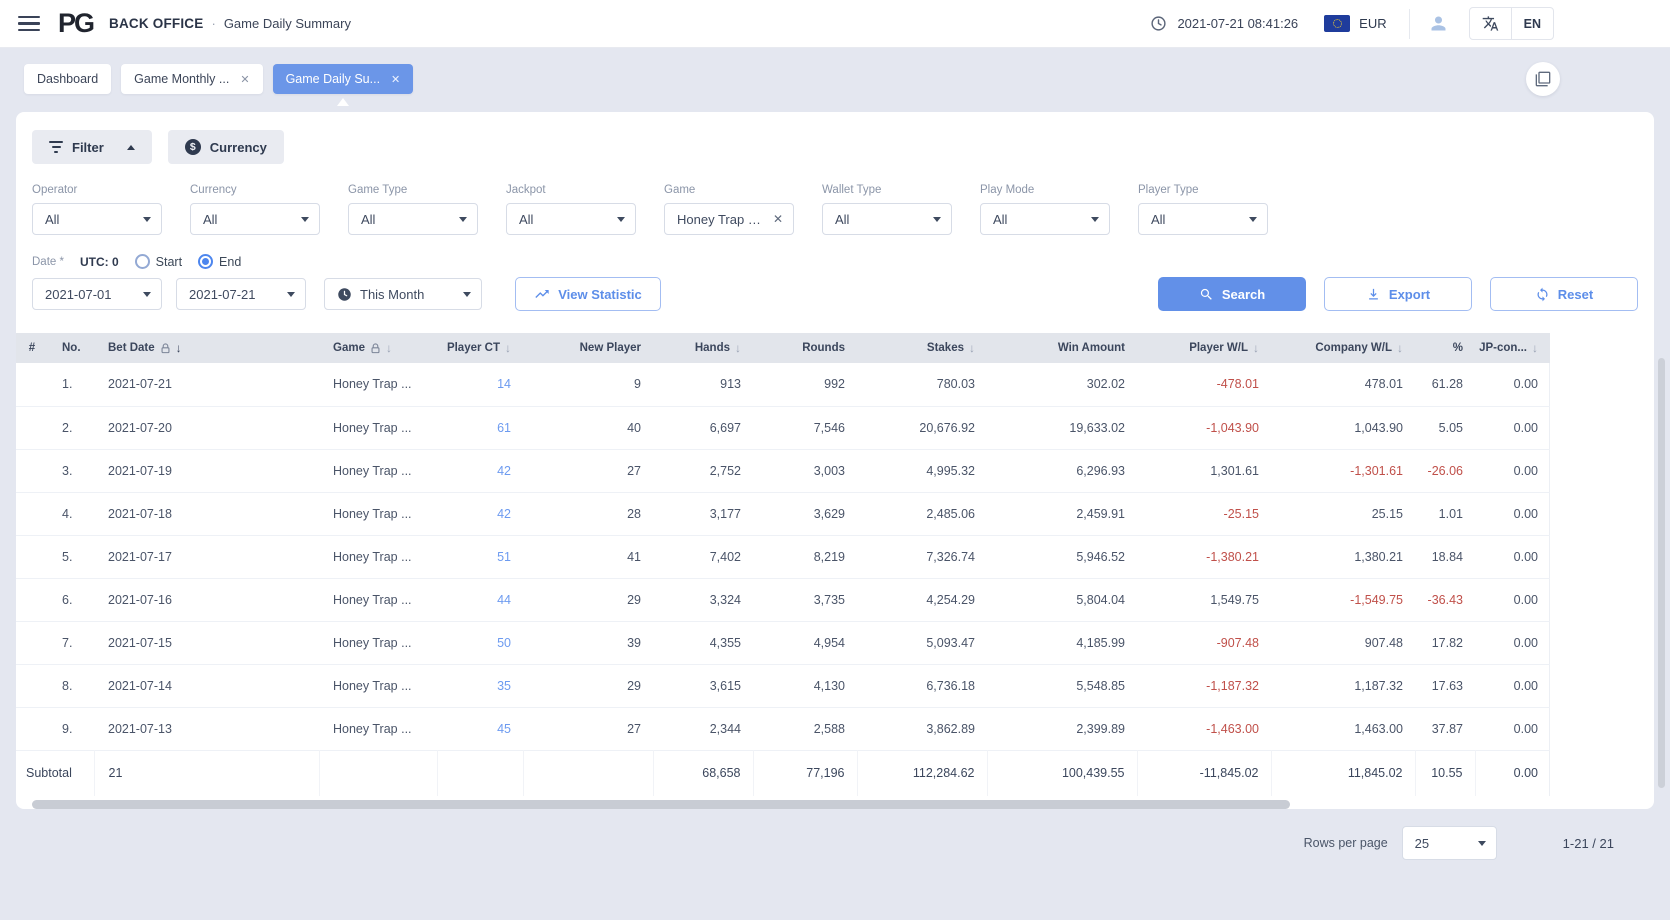  What do you see at coordinates (922, 348) in the screenshot?
I see `col-header-stakes: Stakes ↓` at bounding box center [922, 348].